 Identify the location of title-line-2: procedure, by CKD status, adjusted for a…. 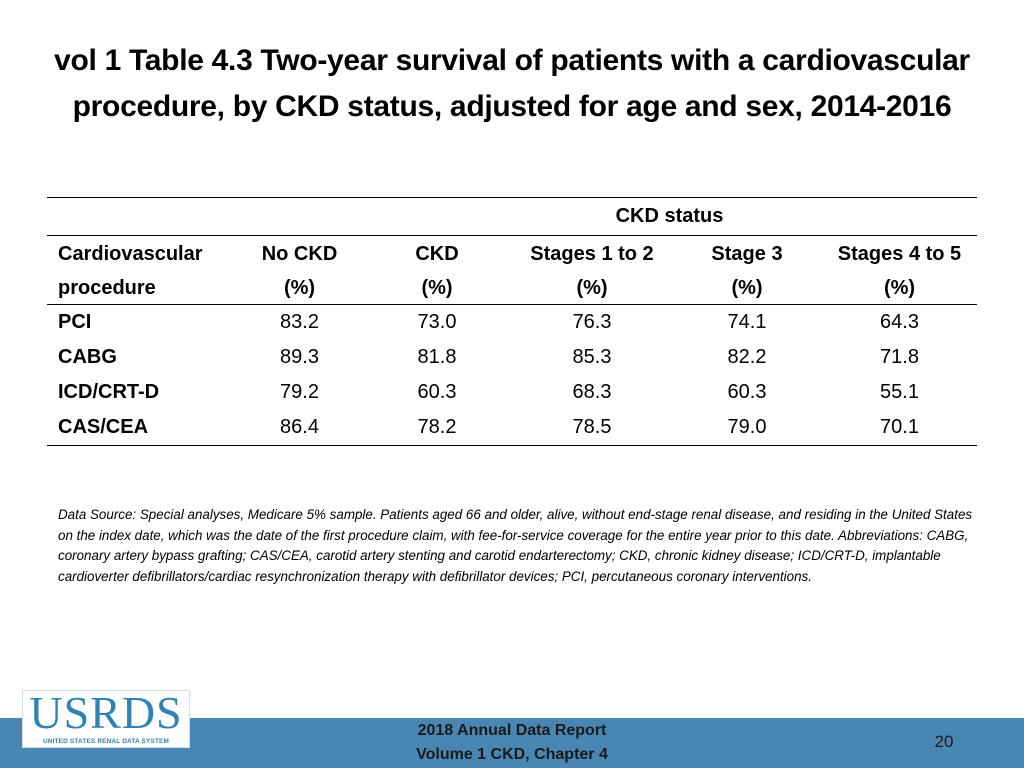
(512, 106).